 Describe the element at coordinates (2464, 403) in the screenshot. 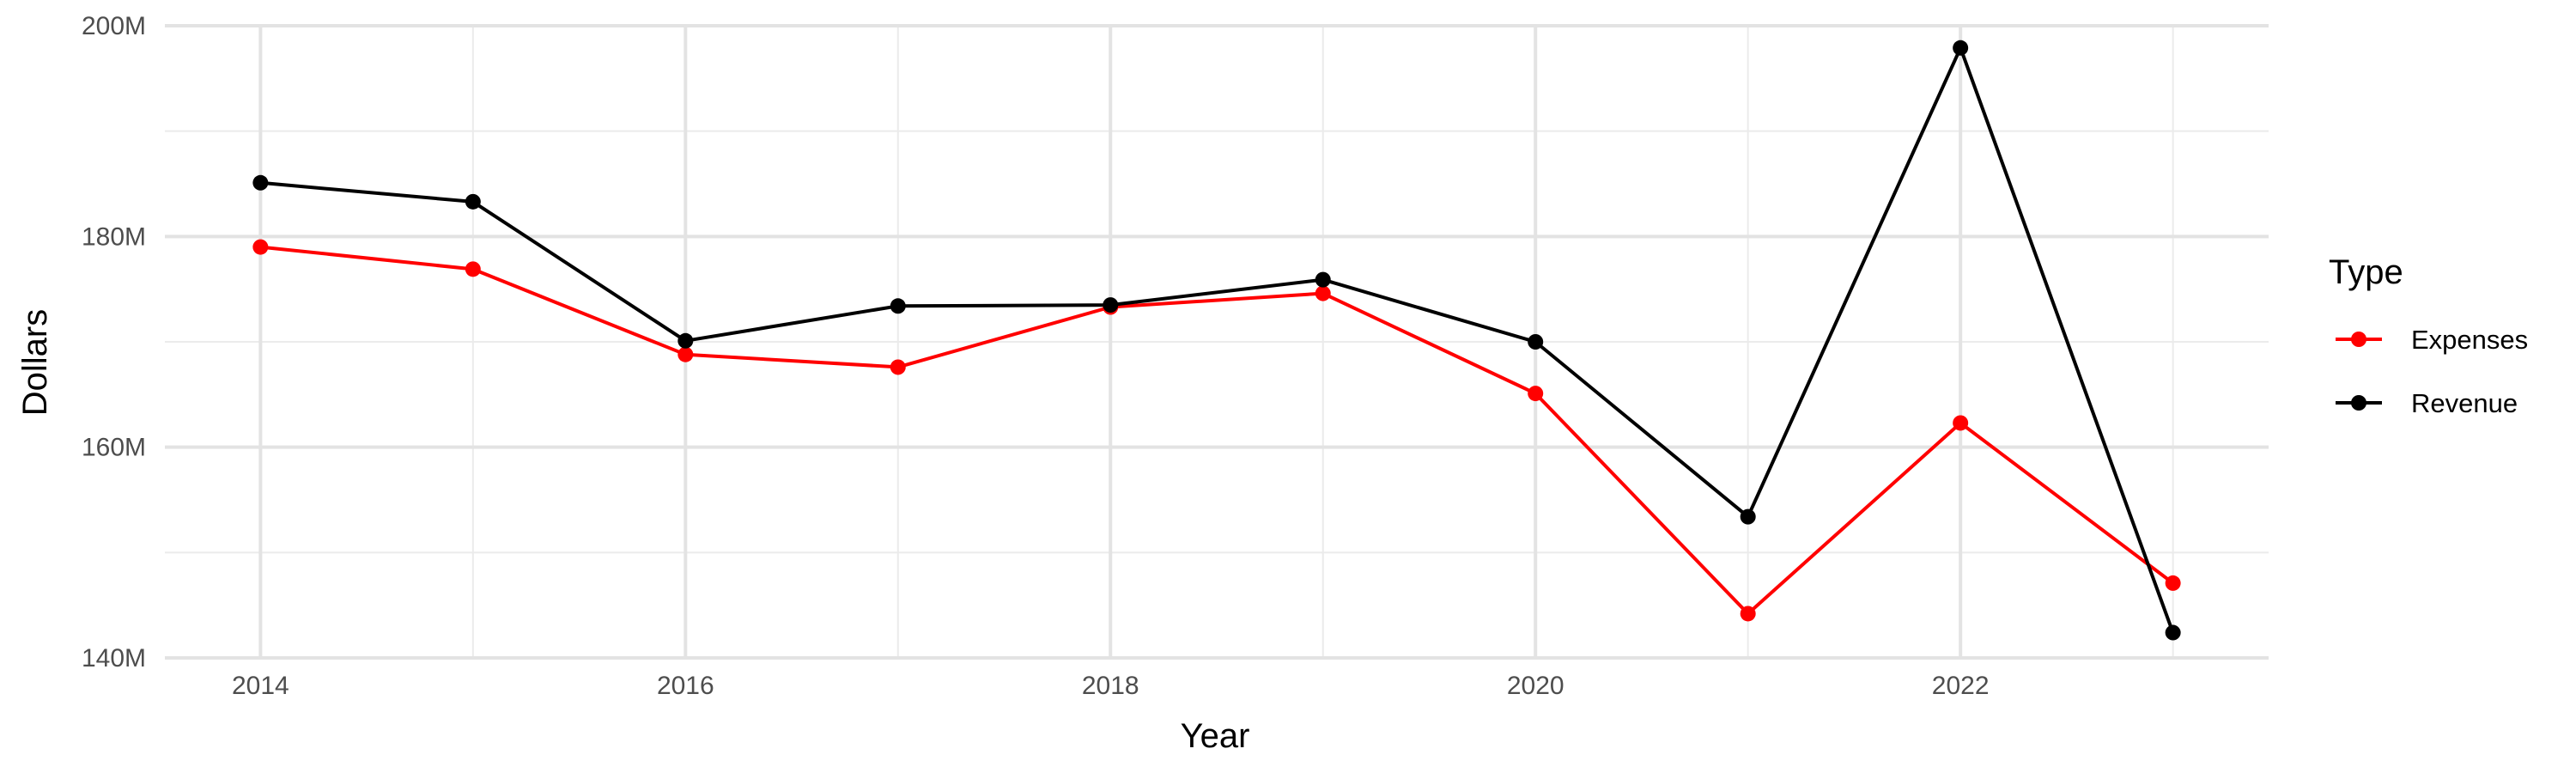

I see `legend-label-revenue: Revenue` at that location.